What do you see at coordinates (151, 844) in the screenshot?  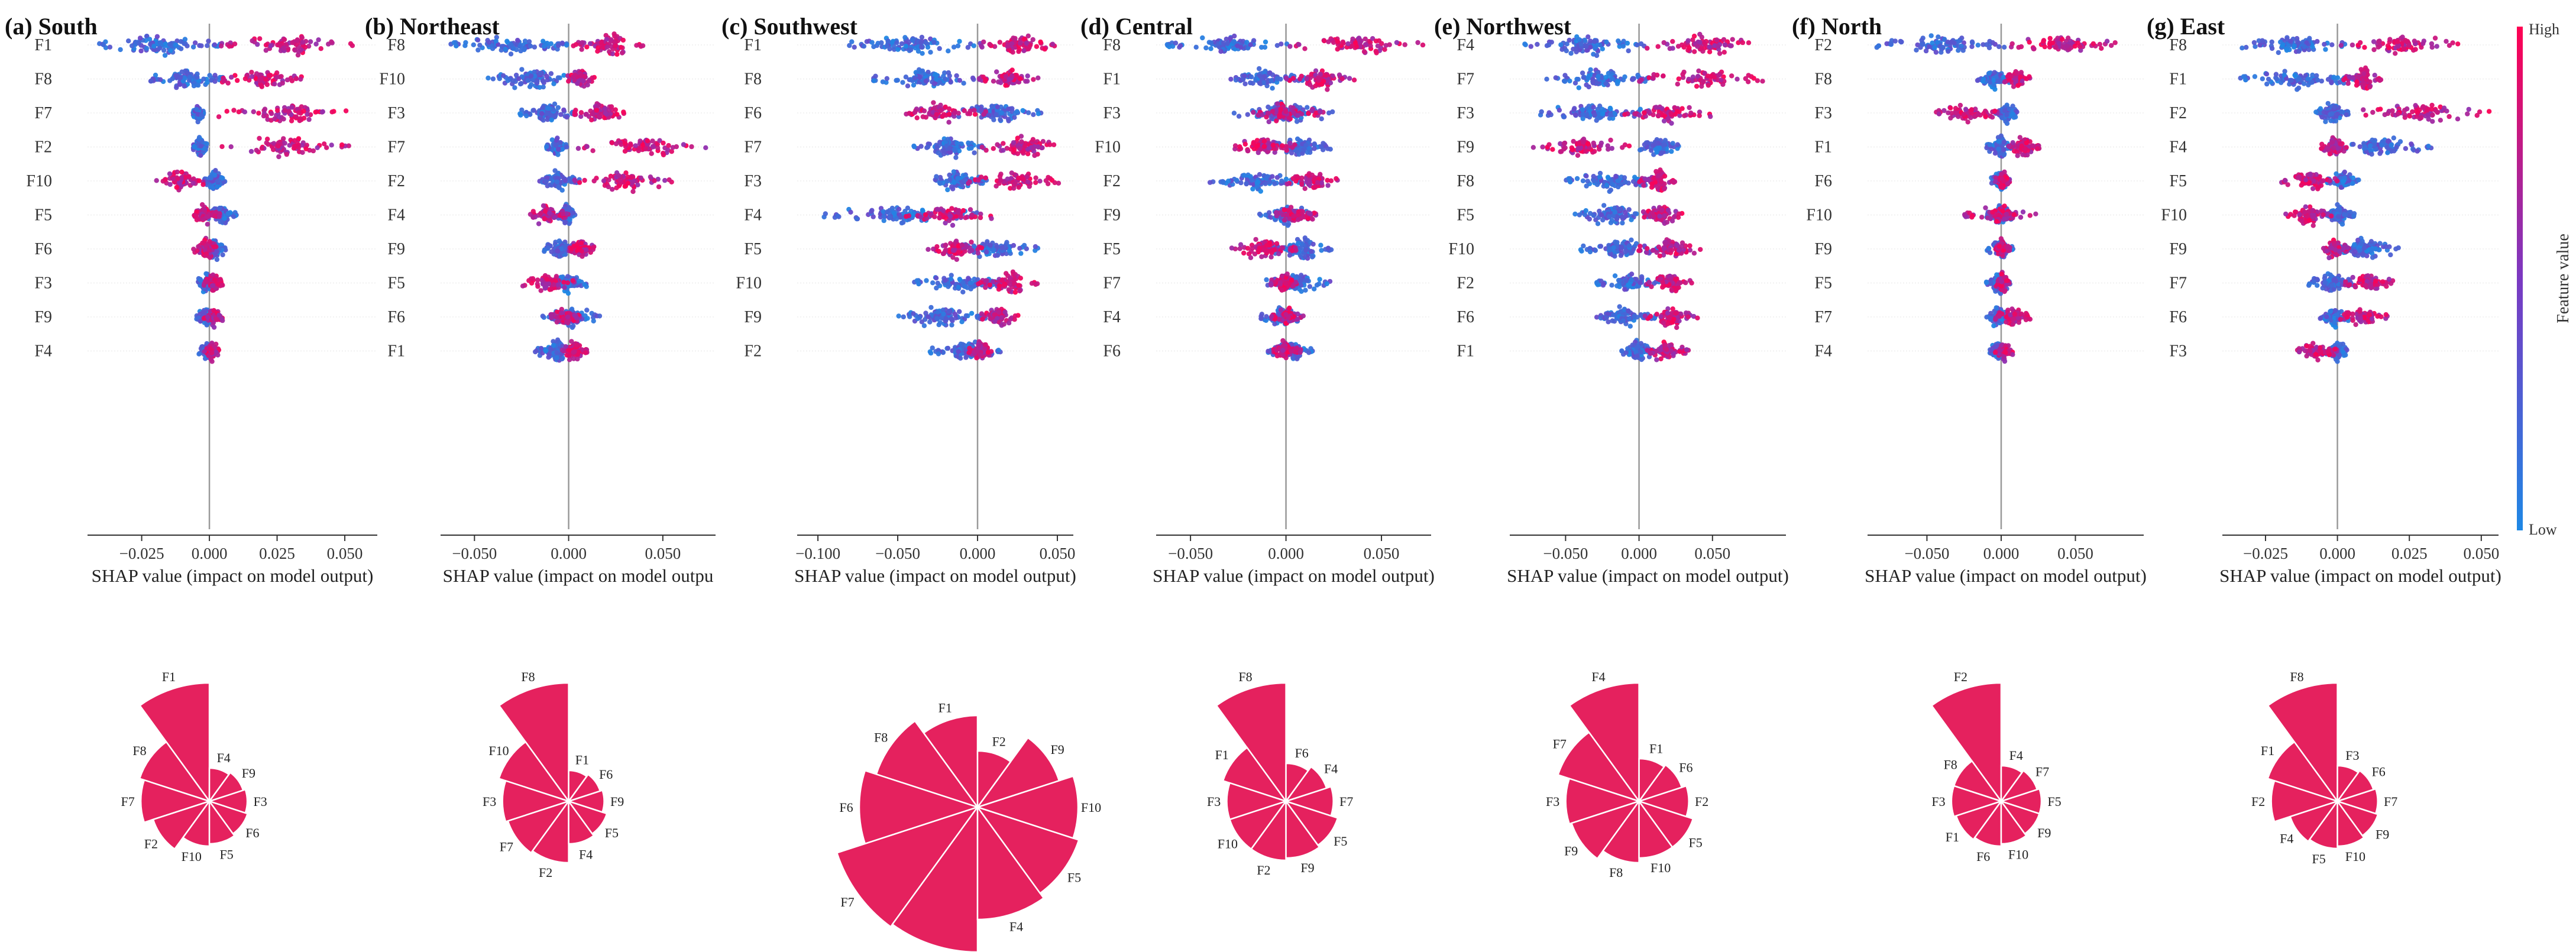 I see `rose-label: F2` at bounding box center [151, 844].